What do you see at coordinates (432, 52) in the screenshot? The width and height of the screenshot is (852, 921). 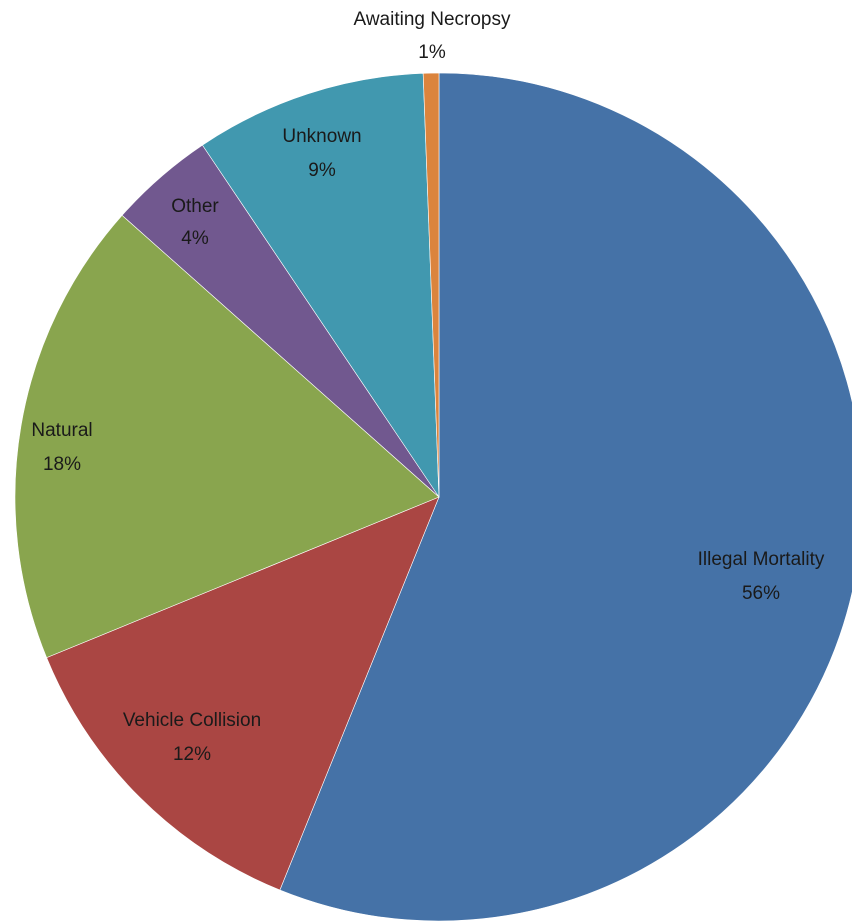 I see `slice-percent-awaiting-necropsy: 1%` at bounding box center [432, 52].